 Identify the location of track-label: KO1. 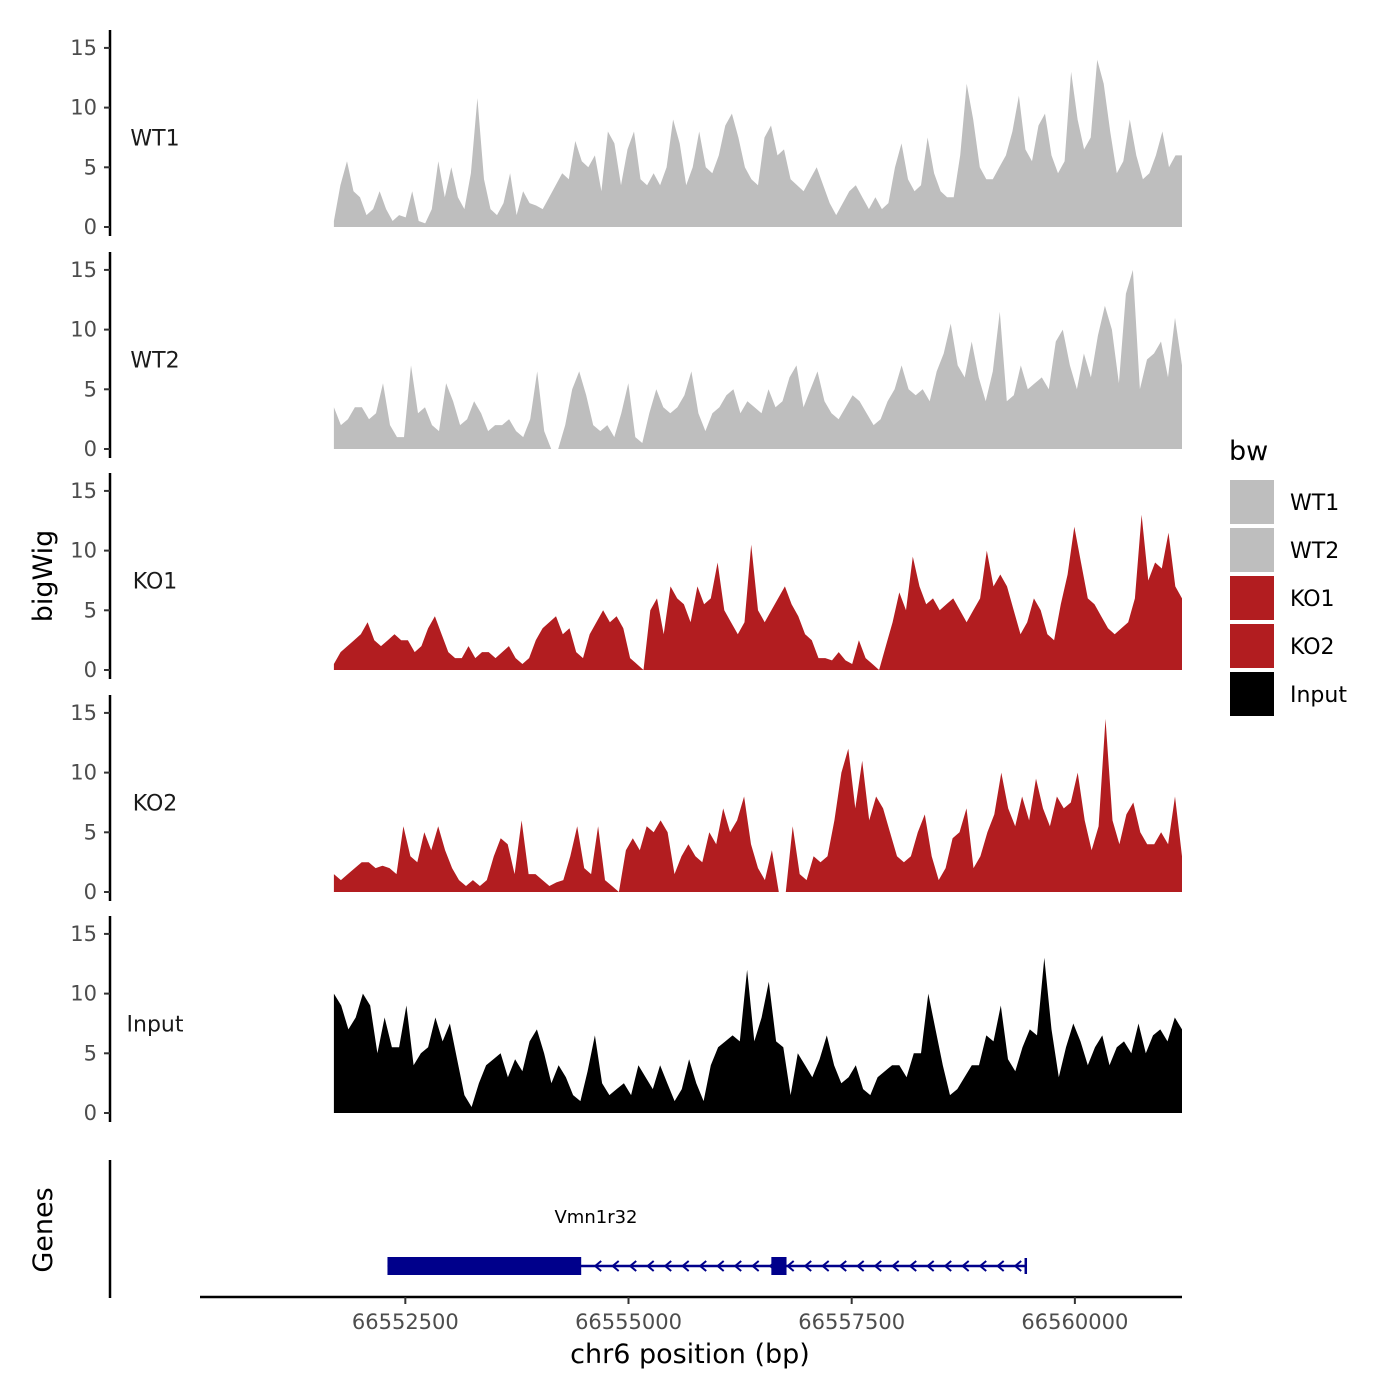
(155, 581).